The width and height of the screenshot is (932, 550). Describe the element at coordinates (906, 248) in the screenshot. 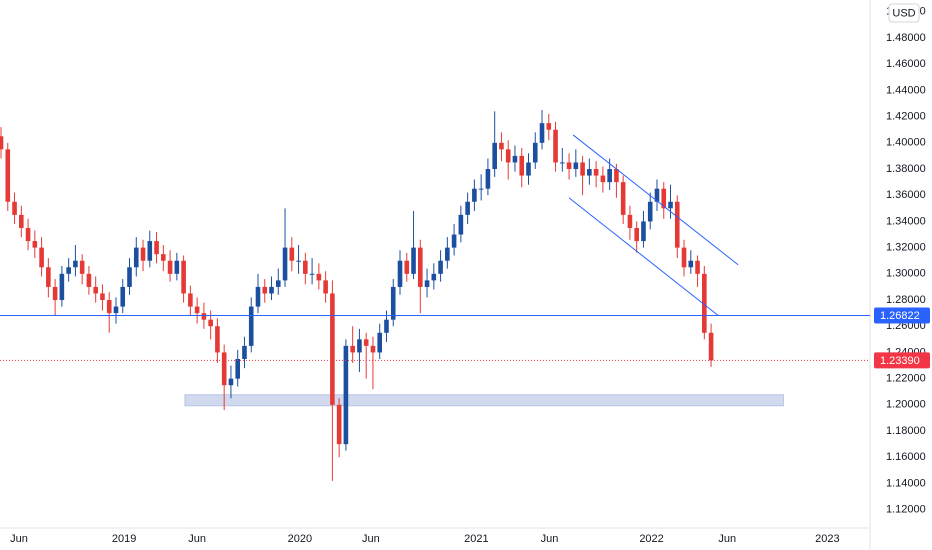

I see `price-tick-label: 1.32000` at that location.